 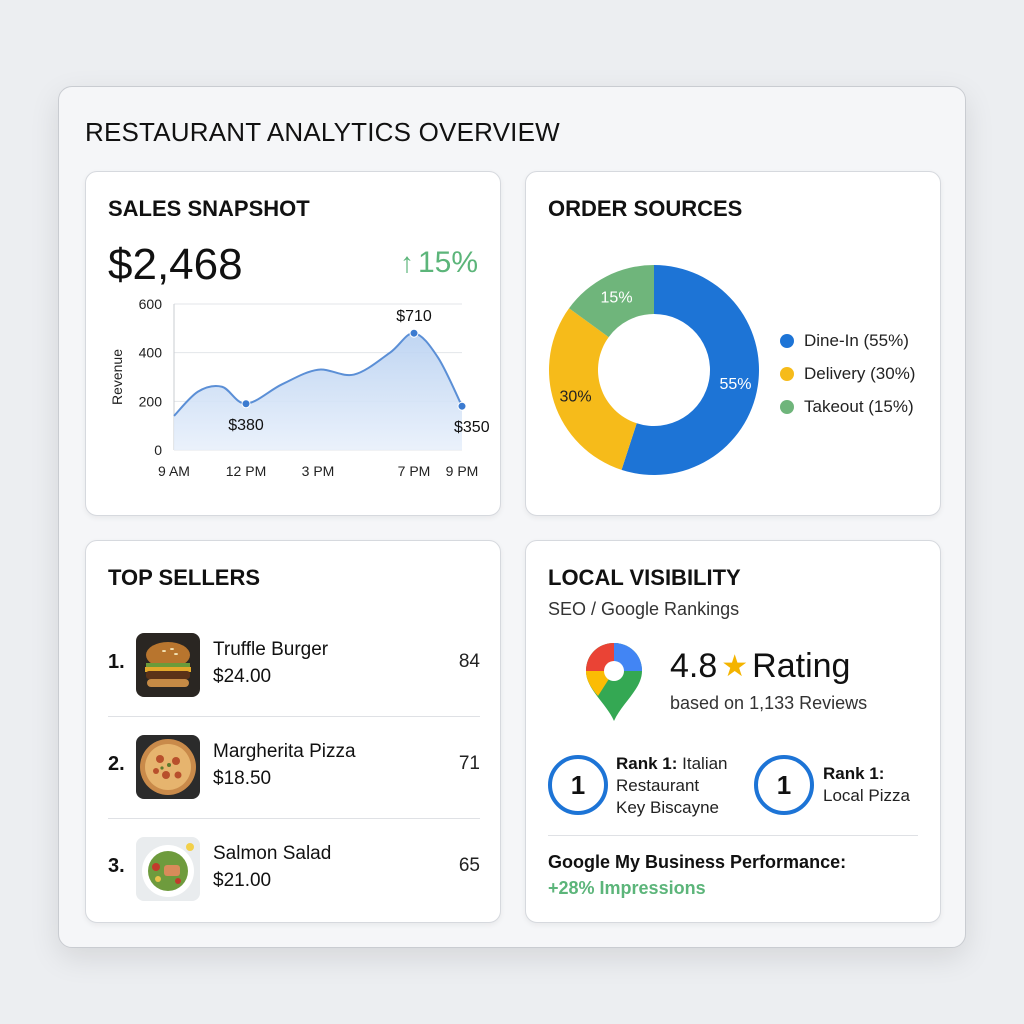 I want to click on seller-rank: 3., so click(x=116, y=866).